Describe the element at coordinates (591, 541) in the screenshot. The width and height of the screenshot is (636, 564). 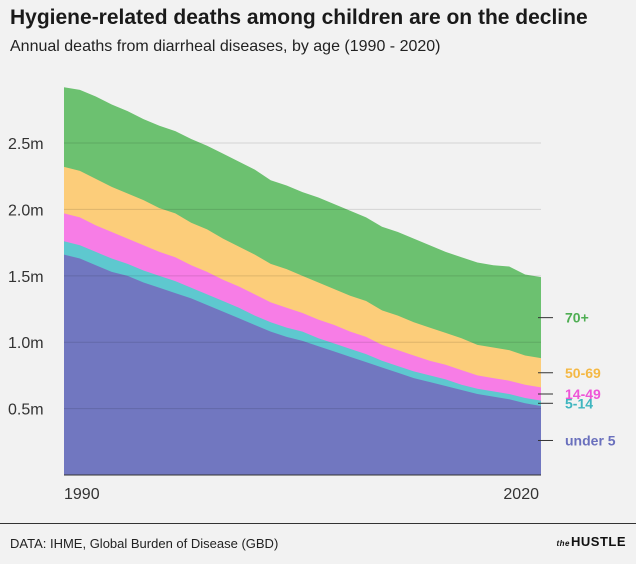
I see `brand-logo: theHUSTLE` at that location.